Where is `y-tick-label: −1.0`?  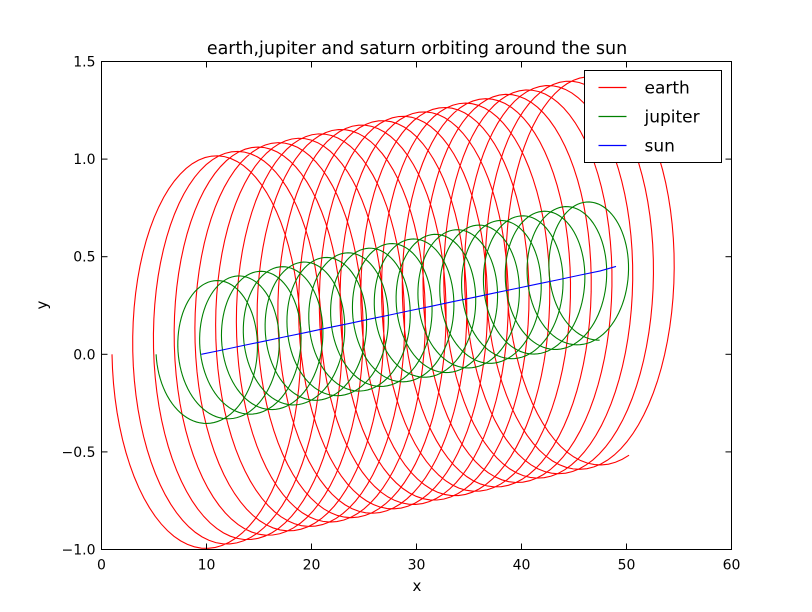 y-tick-label: −1.0 is located at coordinates (79, 551).